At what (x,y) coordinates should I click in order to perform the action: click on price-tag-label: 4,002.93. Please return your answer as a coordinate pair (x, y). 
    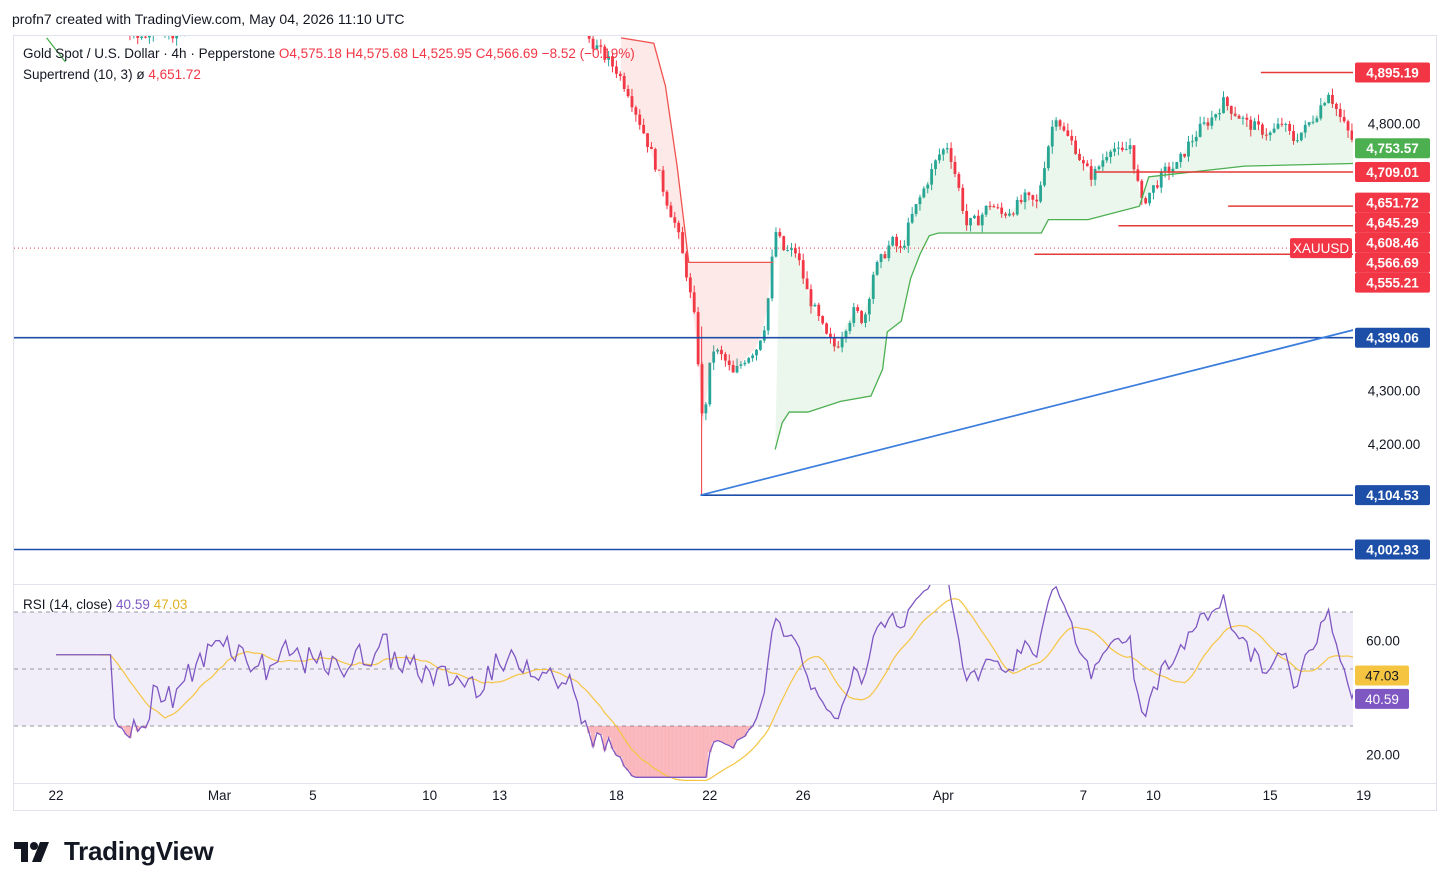
    Looking at the image, I should click on (1392, 550).